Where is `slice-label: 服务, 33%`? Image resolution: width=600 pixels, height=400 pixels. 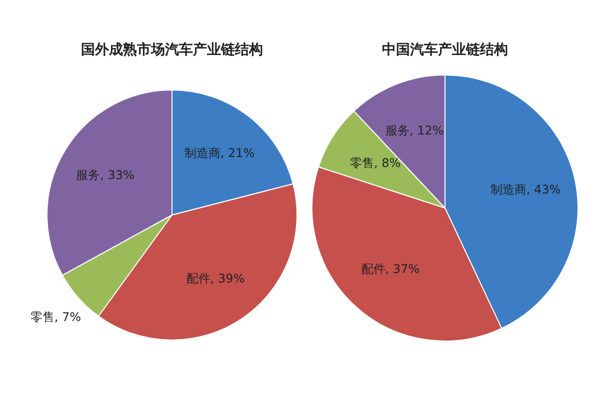
slice-label: 服务, 33% is located at coordinates (105, 175).